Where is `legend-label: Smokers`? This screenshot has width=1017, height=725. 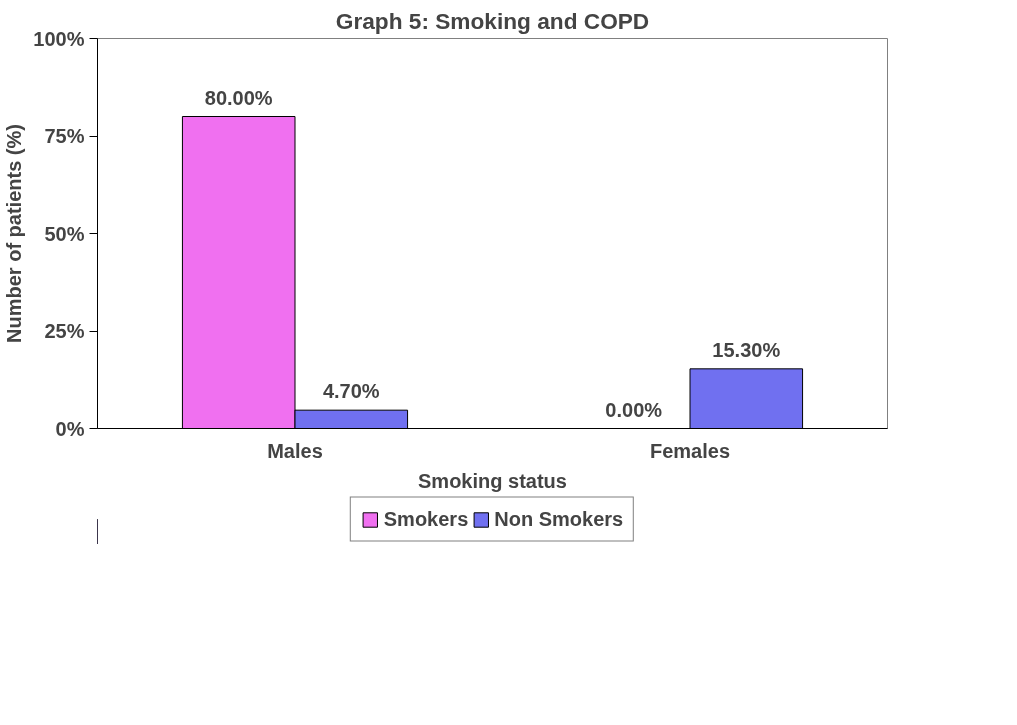 legend-label: Smokers is located at coordinates (426, 519).